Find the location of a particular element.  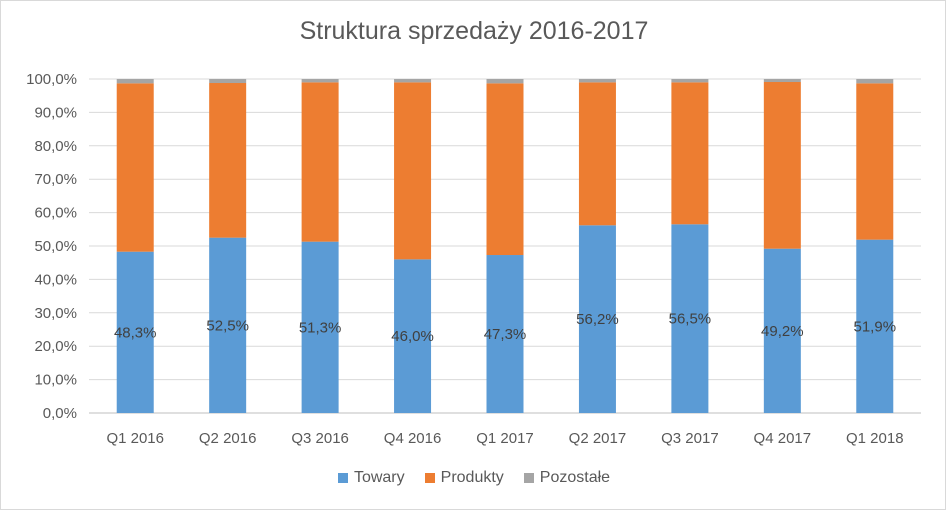

y-tick-label: 90,0% is located at coordinates (55, 112).